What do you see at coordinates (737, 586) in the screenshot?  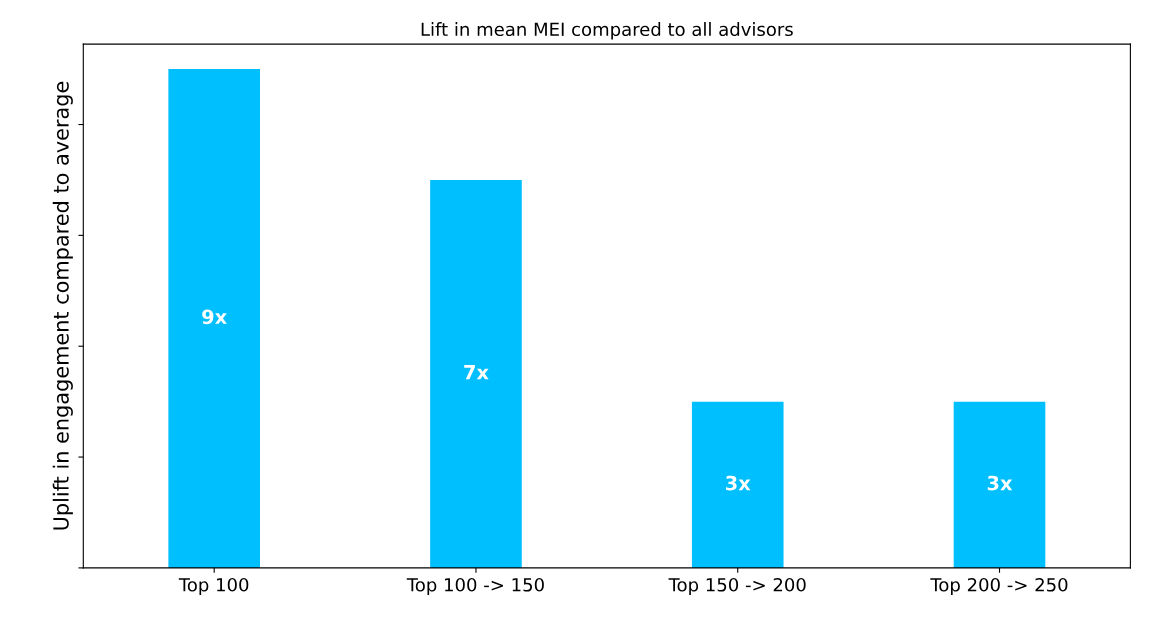 I see `x-tick-label: Top 150 -> 200` at bounding box center [737, 586].